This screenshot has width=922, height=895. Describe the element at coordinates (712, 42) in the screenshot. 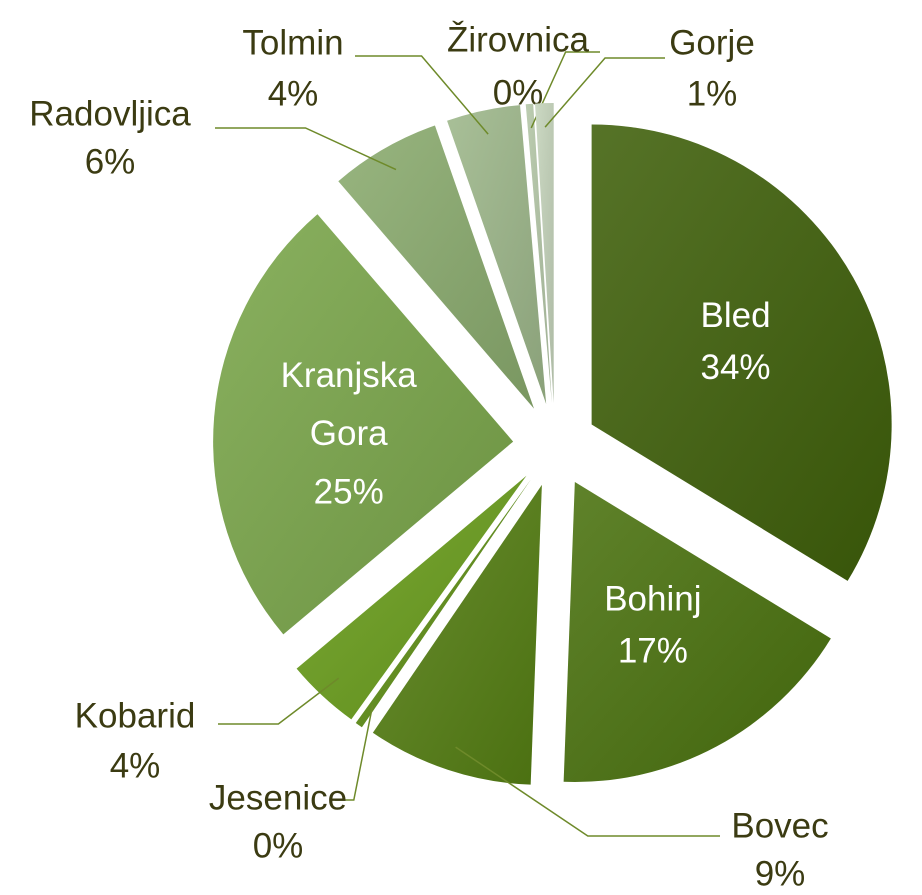

I see `slice-label: Gorje` at that location.